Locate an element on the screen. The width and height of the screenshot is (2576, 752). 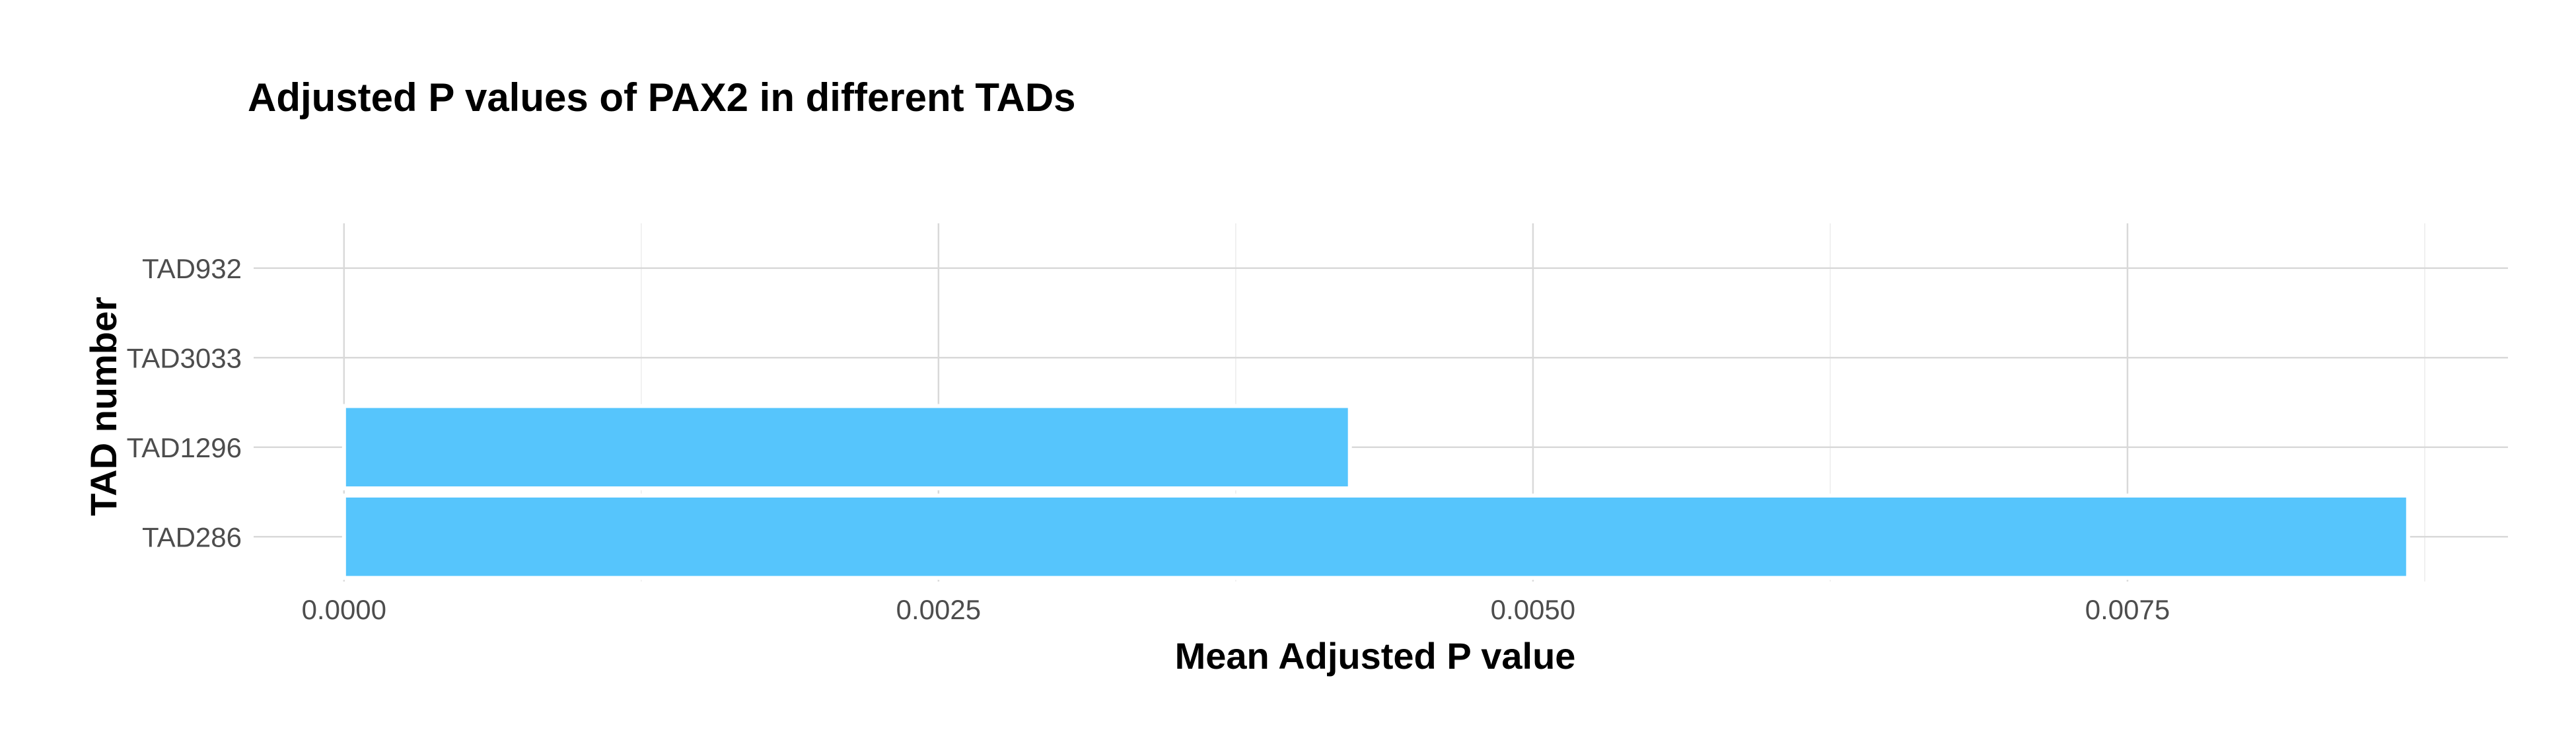
x-tick-label-1: 0.0025 is located at coordinates (938, 609).